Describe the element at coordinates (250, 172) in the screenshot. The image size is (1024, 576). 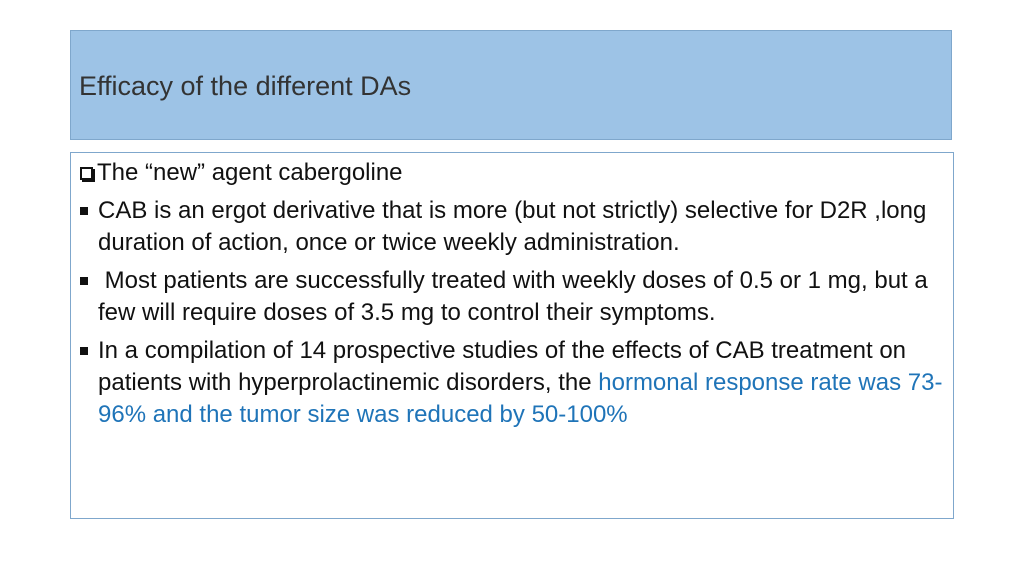
I see `section-heading-text: The “new” agent cabergoline` at that location.